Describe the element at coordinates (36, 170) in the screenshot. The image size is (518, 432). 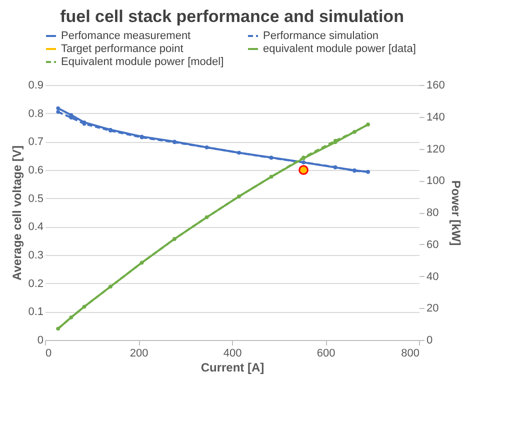
I see `y-tick-label: 0.6` at that location.